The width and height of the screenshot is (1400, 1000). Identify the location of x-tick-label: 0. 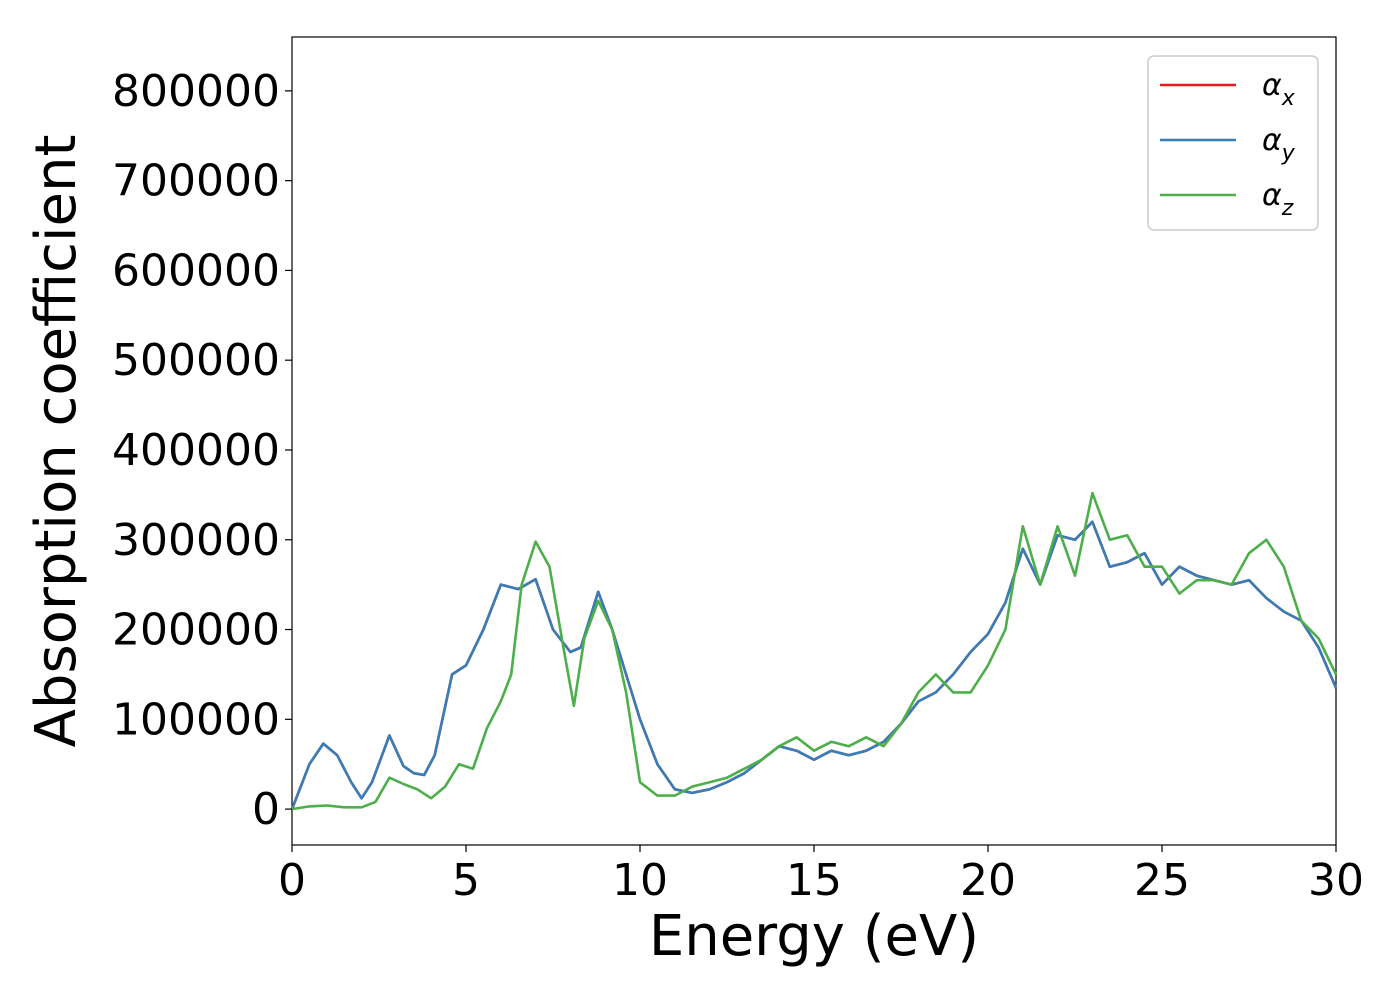
(292, 880).